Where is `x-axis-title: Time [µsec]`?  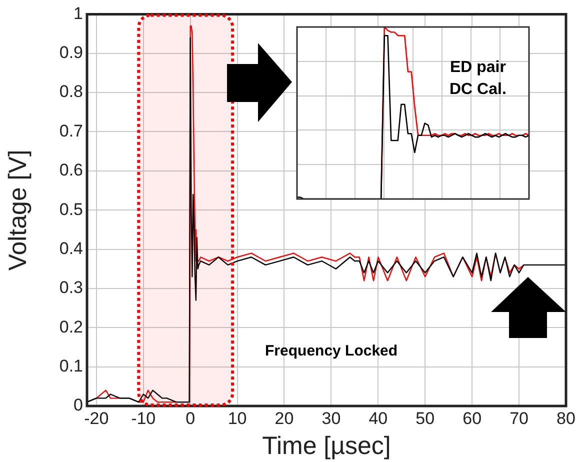
x-axis-title: Time [µsec] is located at coordinates (326, 446).